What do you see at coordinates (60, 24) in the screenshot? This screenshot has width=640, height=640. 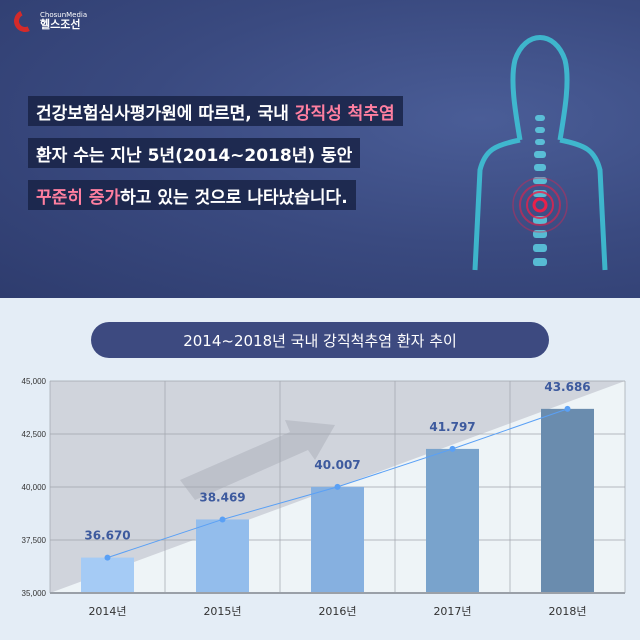 I see `logo-text: 헬스조선` at bounding box center [60, 24].